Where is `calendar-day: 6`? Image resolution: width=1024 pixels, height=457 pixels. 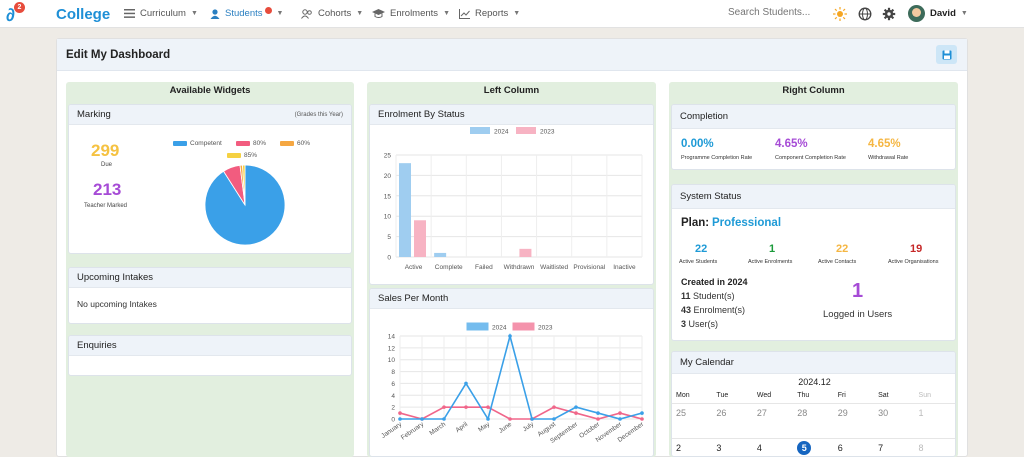 calendar-day: 6 is located at coordinates (840, 448).